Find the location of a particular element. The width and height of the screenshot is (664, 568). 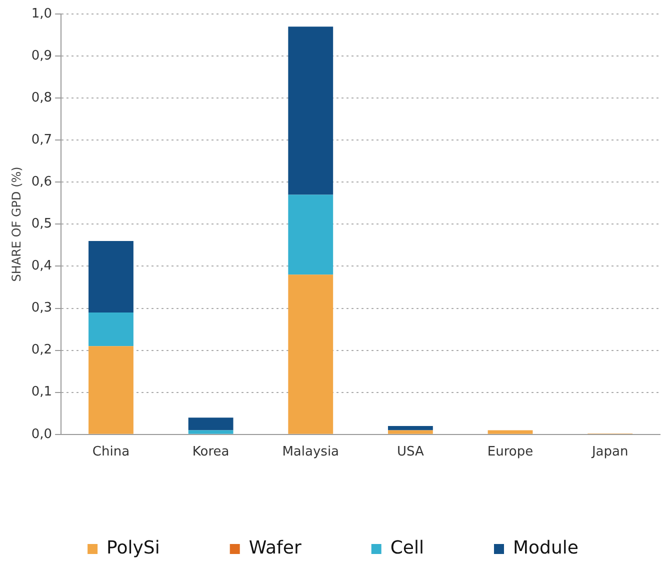

x-tick-label: Korea is located at coordinates (211, 452).